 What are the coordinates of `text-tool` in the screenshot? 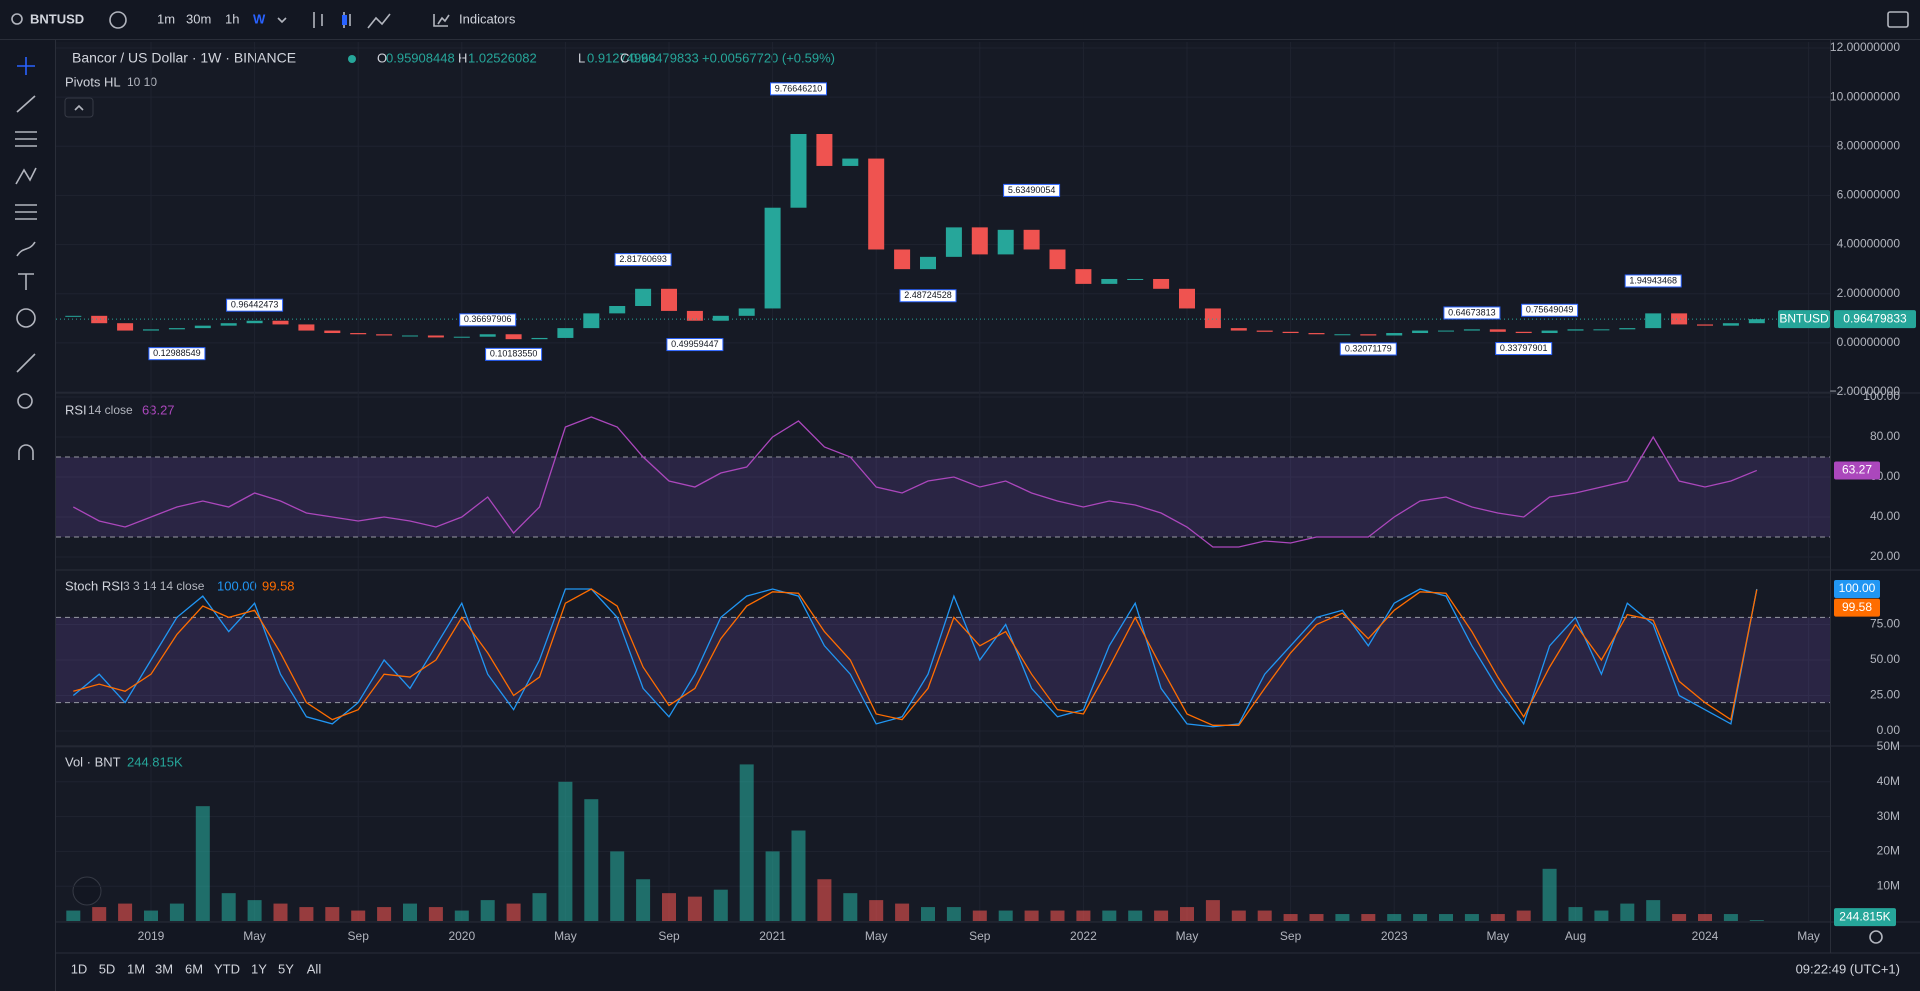 It's located at (26, 281).